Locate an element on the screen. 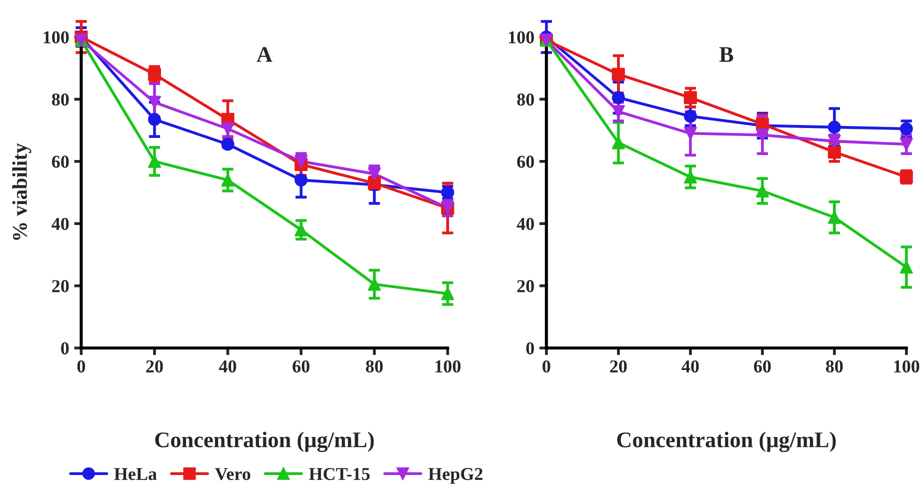 Image resolution: width=923 pixels, height=500 pixels. legend-label: HCT-15 is located at coordinates (339, 474).